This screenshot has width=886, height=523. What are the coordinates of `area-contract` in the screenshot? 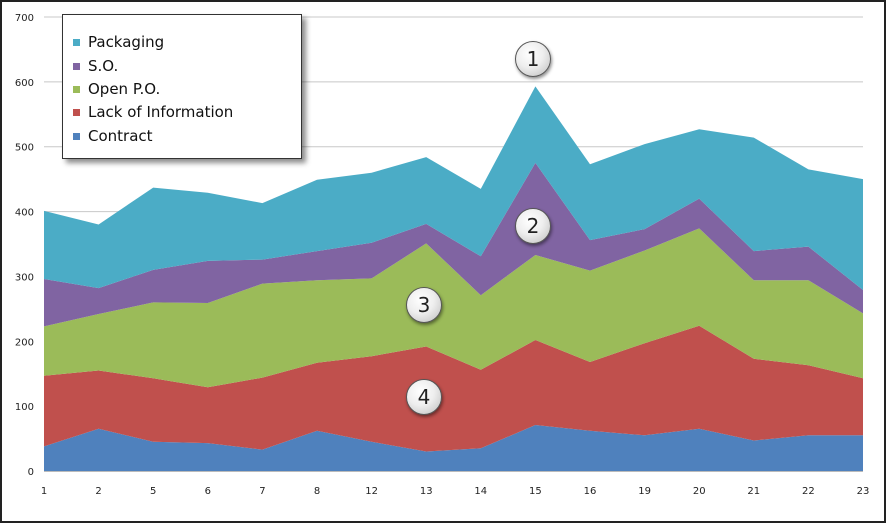 It's located at (453, 448).